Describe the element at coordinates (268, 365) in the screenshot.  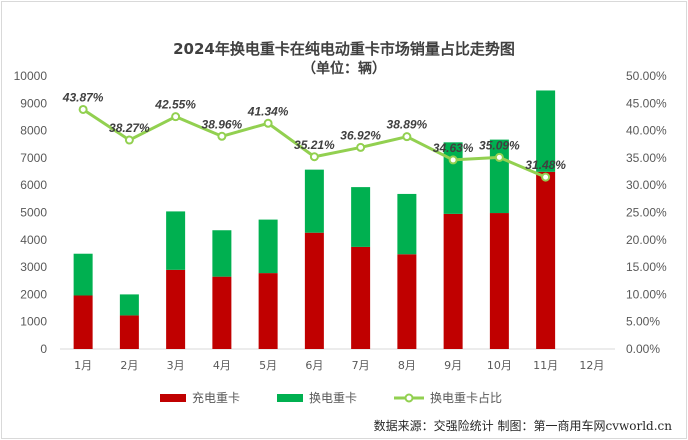
I see `x-tick-label: 5月` at that location.